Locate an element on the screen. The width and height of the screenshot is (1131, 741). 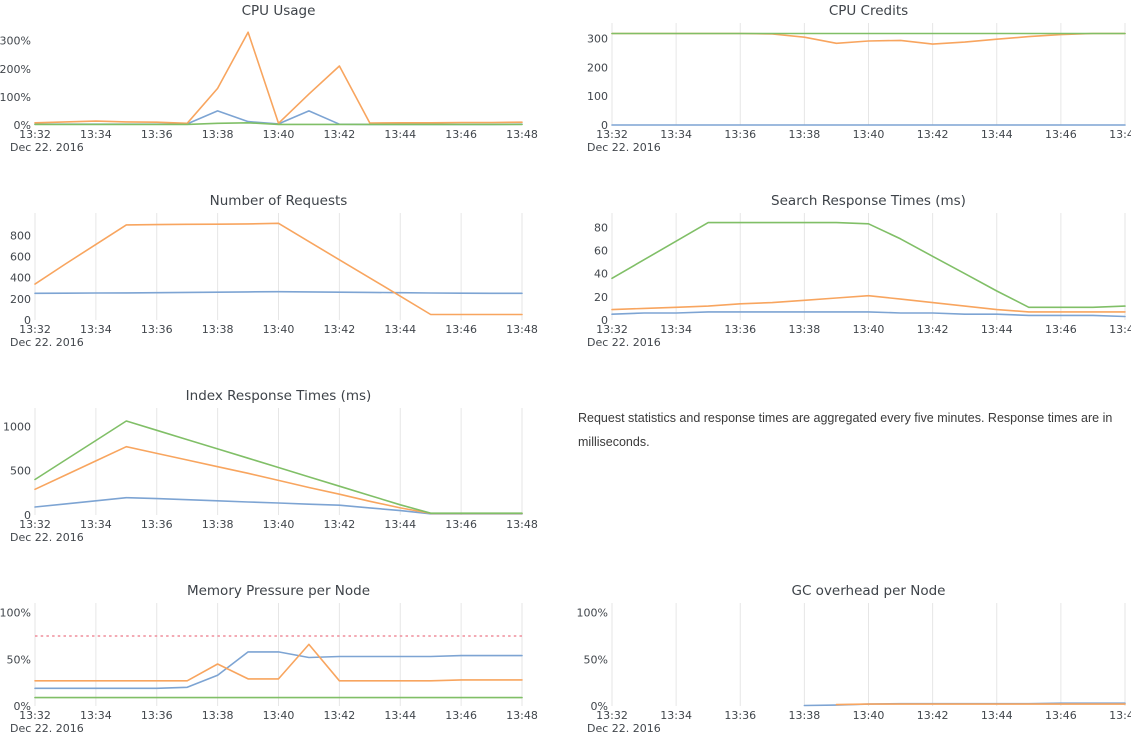
chart-title-cpu-usage: CPU Usage is located at coordinates (278, 11).